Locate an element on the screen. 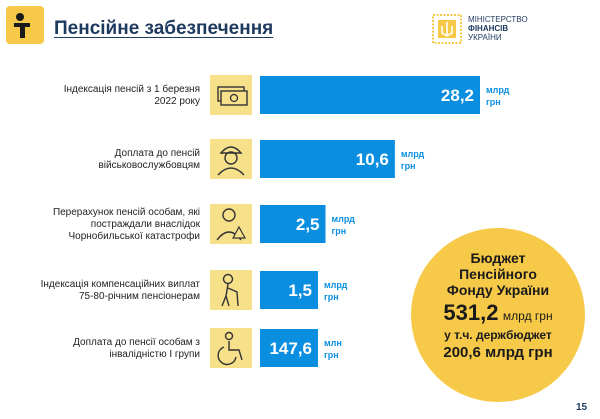 Image resolution: width=600 pixels, height=419 pixels. page-number: 15 is located at coordinates (582, 407).